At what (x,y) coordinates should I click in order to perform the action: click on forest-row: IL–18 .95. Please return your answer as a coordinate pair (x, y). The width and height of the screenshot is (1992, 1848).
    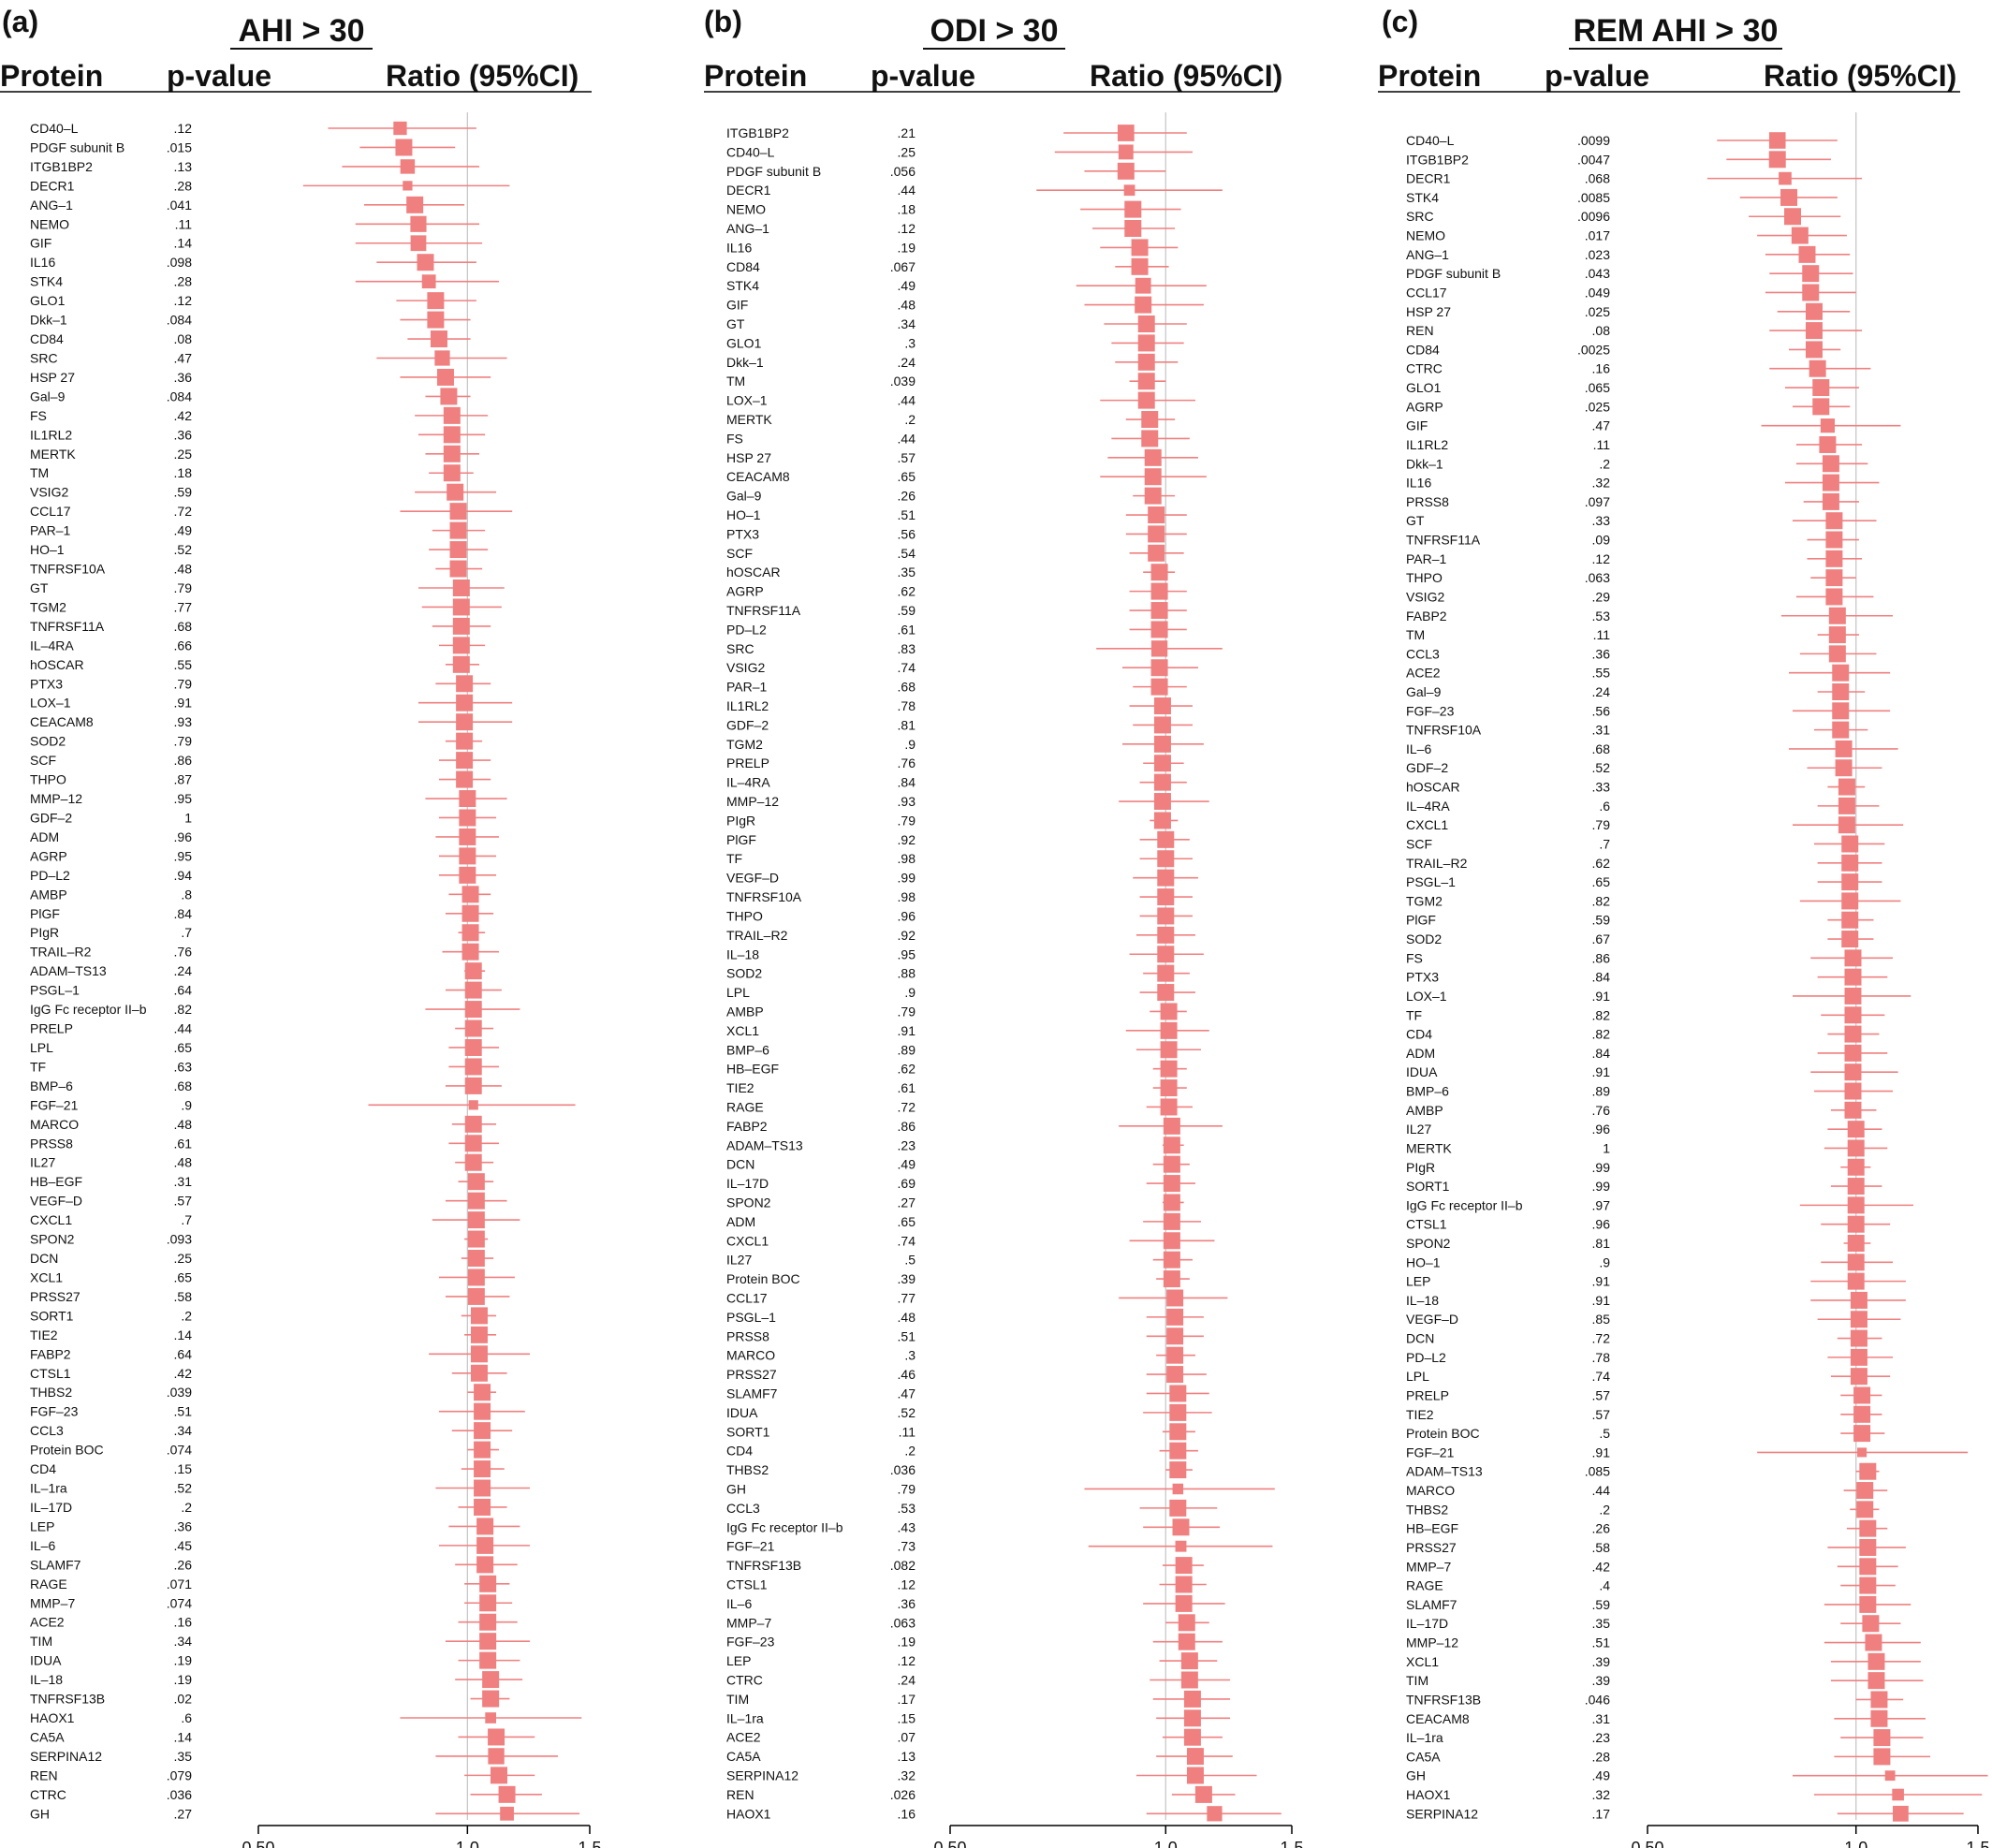
    Looking at the image, I should click on (965, 954).